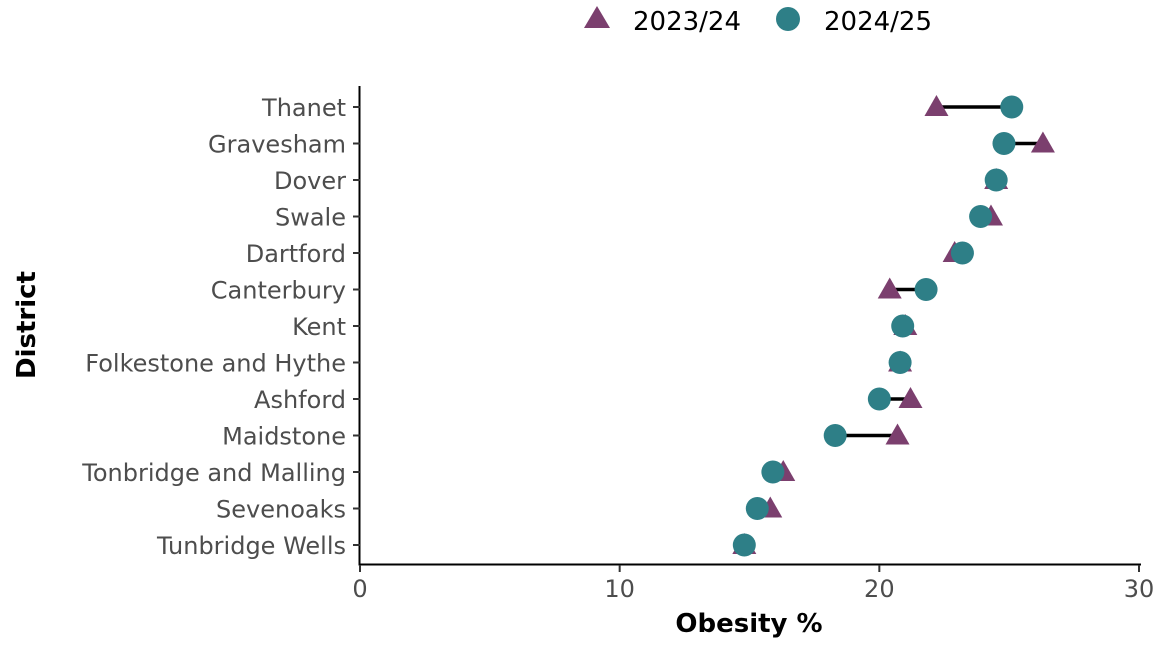 The image size is (1160, 645). I want to click on x-tick-label-0: 0, so click(359, 589).